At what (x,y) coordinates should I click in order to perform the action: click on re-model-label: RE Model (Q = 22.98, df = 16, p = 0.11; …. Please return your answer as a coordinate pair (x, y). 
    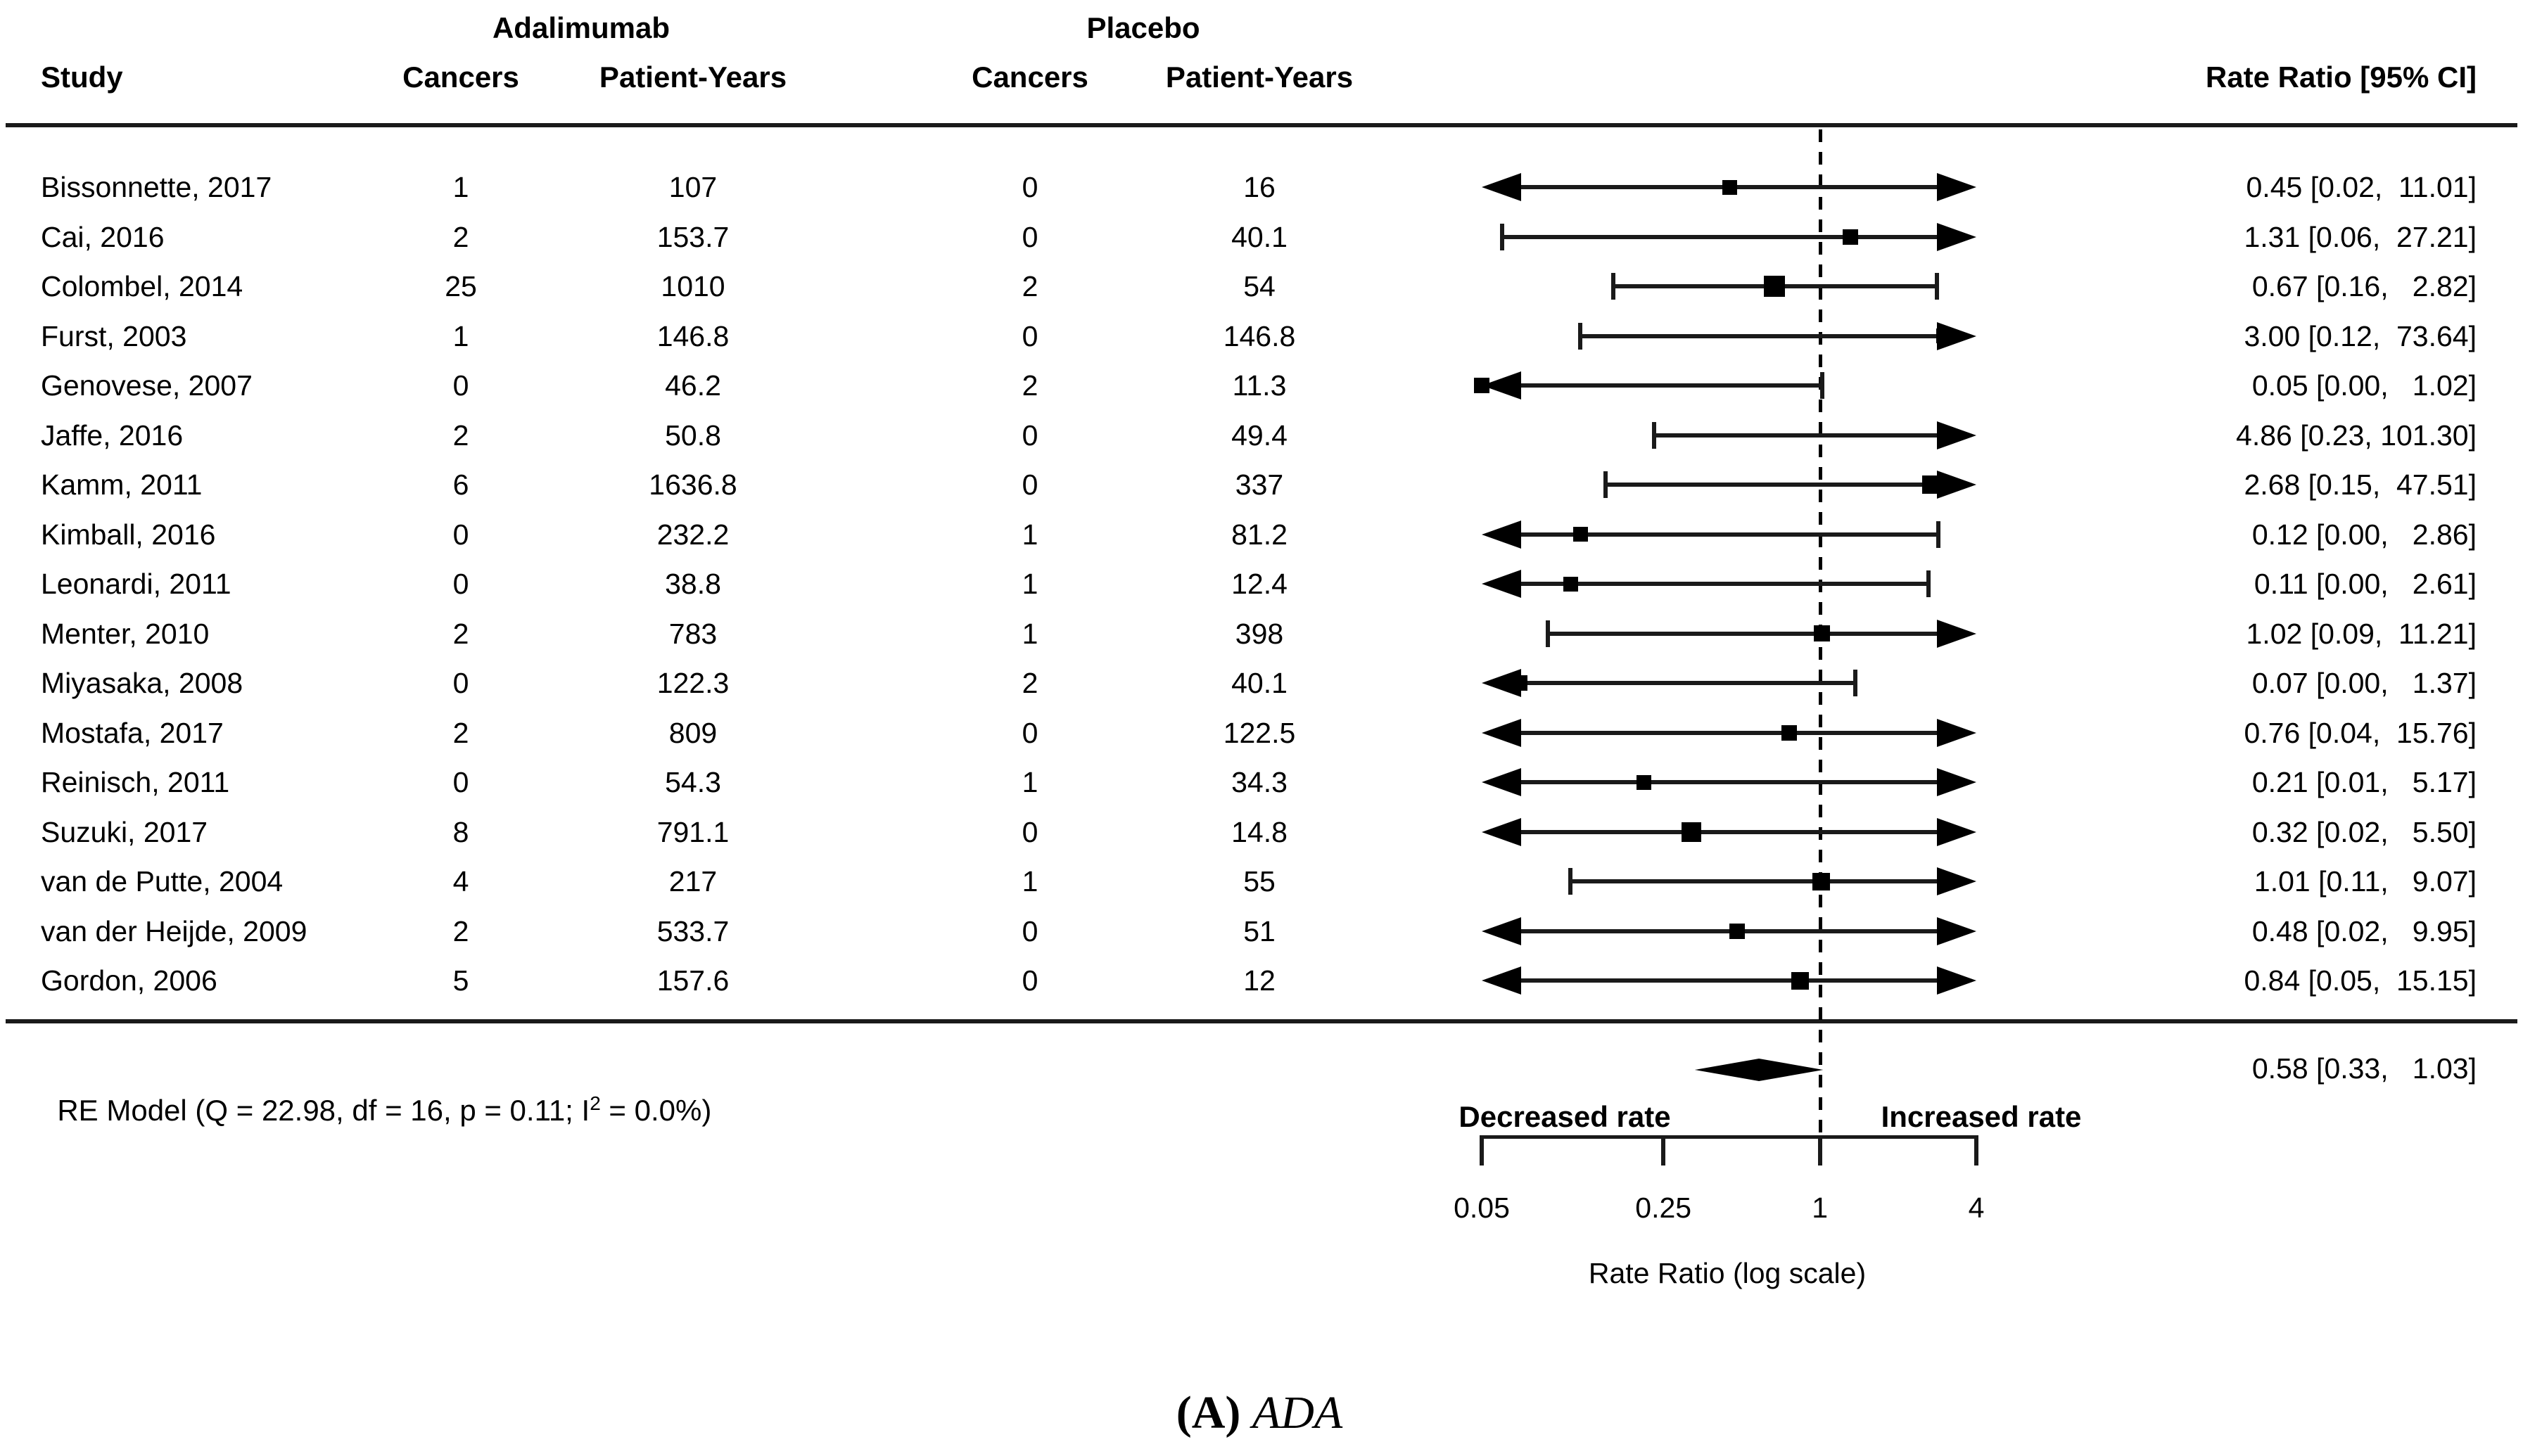
    Looking at the image, I should click on (376, 1087).